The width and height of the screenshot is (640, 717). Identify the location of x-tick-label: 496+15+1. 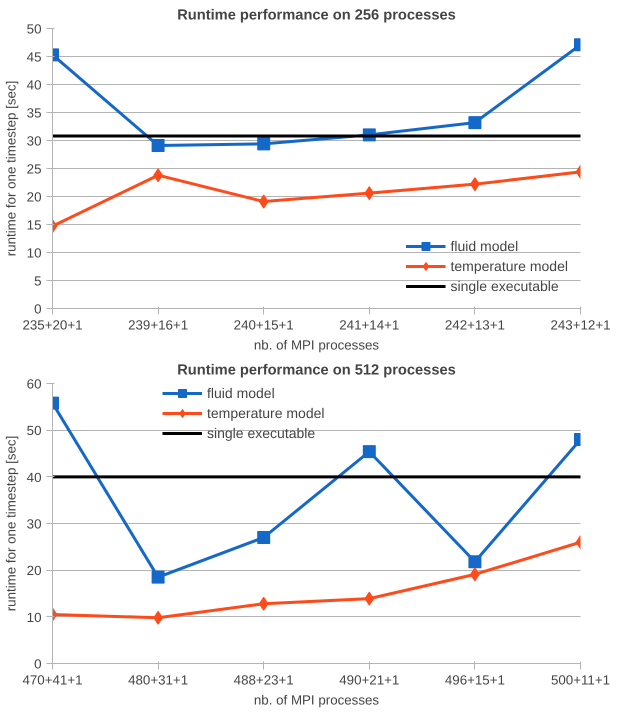
(474, 680).